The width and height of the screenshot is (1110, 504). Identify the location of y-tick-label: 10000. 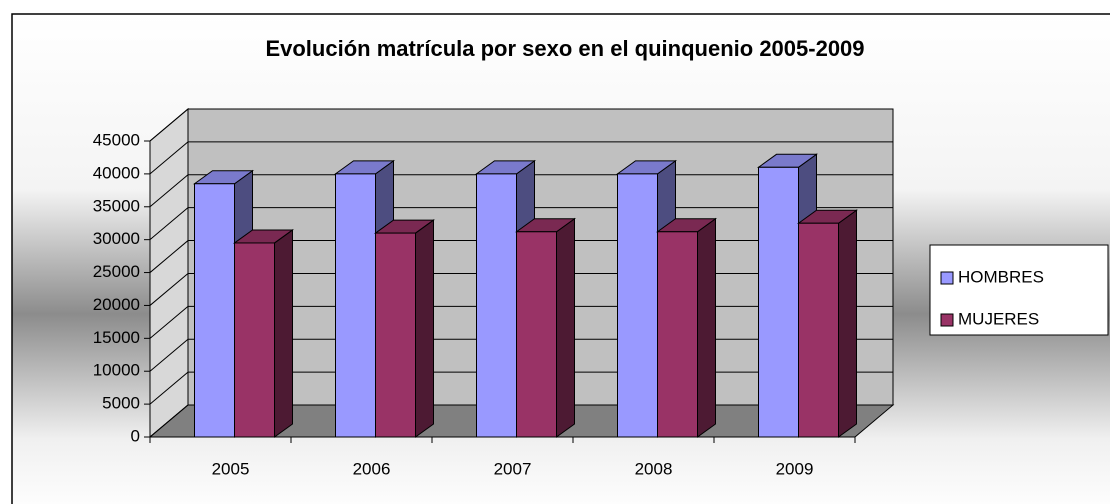
(116, 370).